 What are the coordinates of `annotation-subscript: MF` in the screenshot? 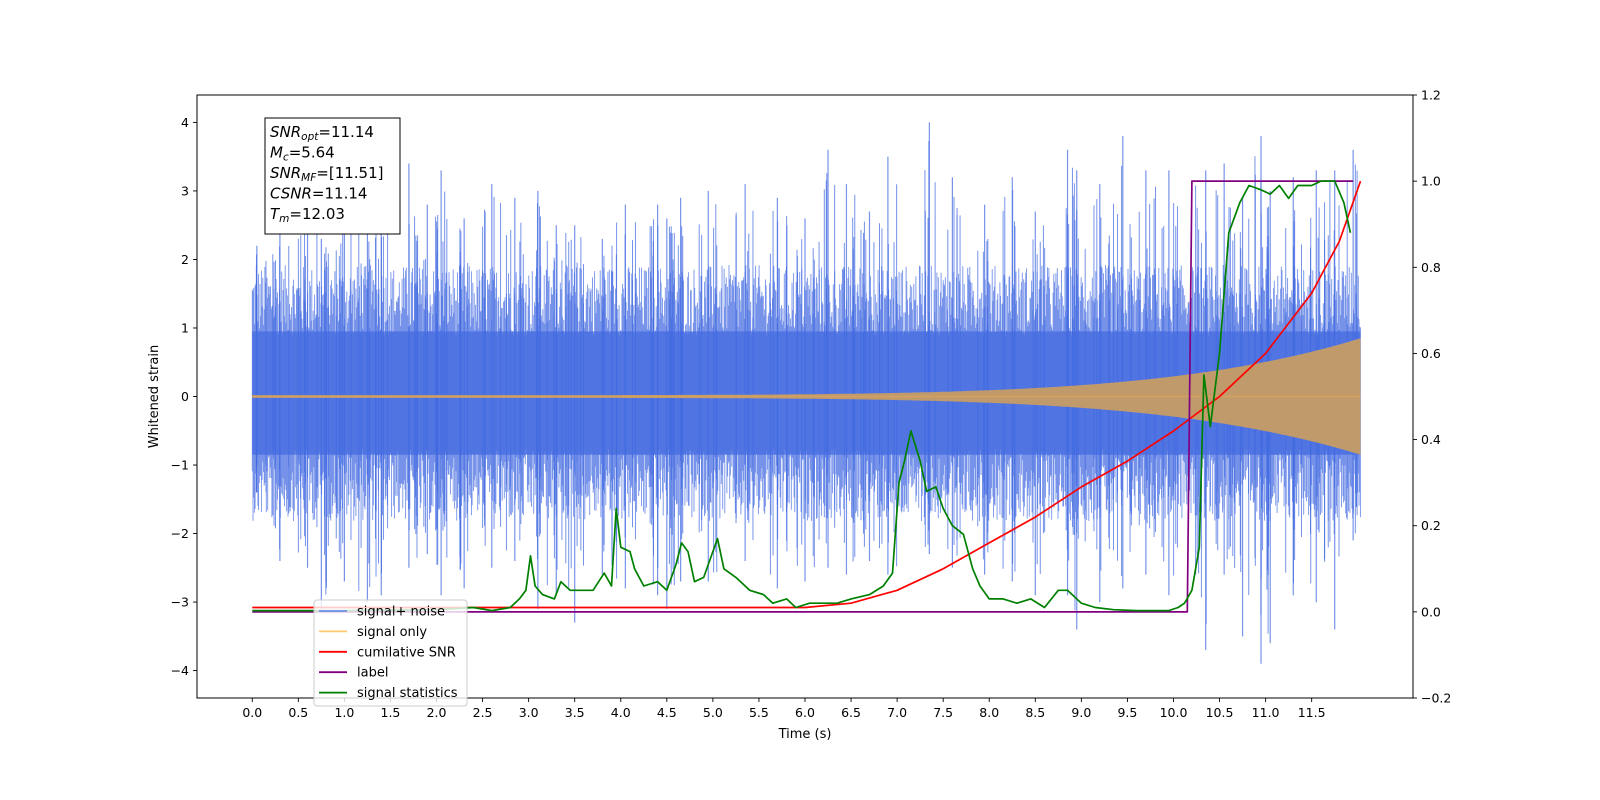 It's located at (309, 178).